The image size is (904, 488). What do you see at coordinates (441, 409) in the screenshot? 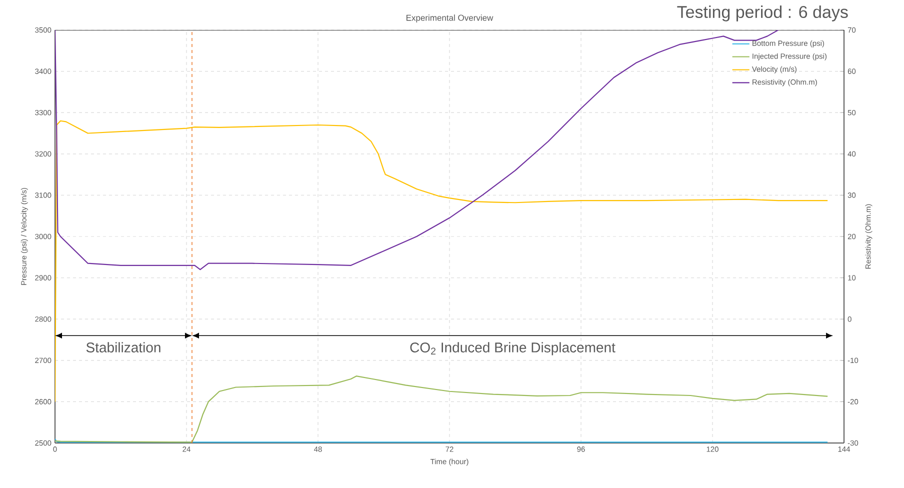
I see `line-series` at bounding box center [441, 409].